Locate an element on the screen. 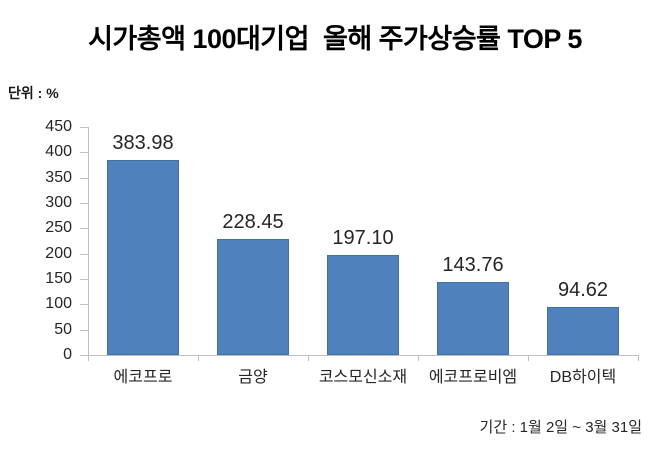 Image resolution: width=670 pixels, height=466 pixels. y-axis-label: 300 is located at coordinates (58, 202).